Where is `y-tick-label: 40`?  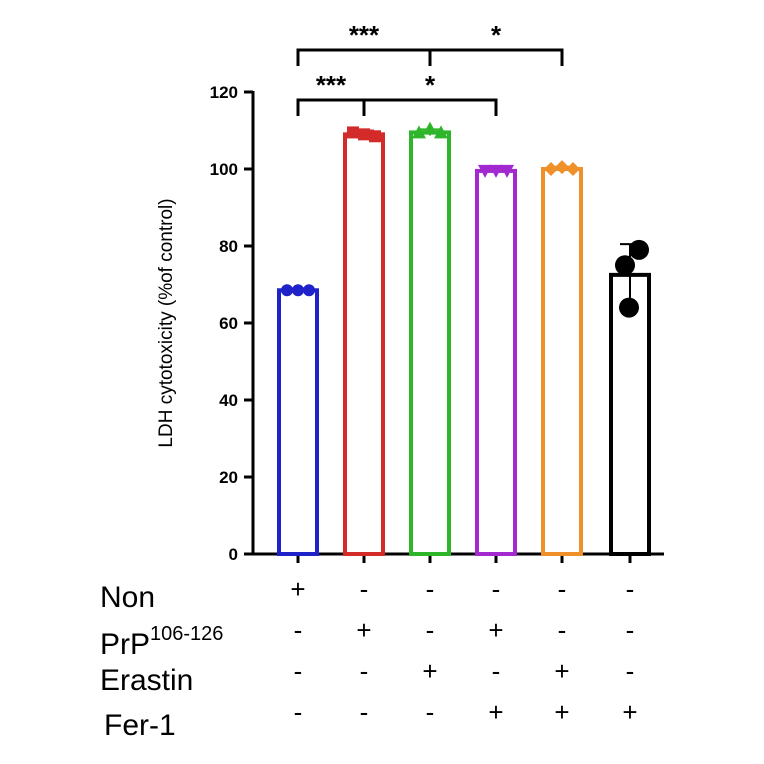
y-tick-label: 40 is located at coordinates (228, 400).